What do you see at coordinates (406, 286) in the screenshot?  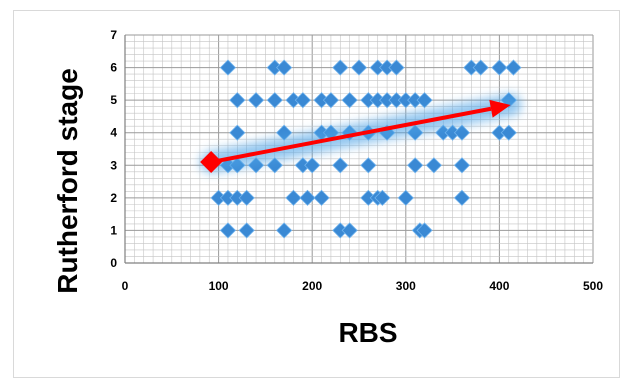 I see `x-tick-label: 300` at bounding box center [406, 286].